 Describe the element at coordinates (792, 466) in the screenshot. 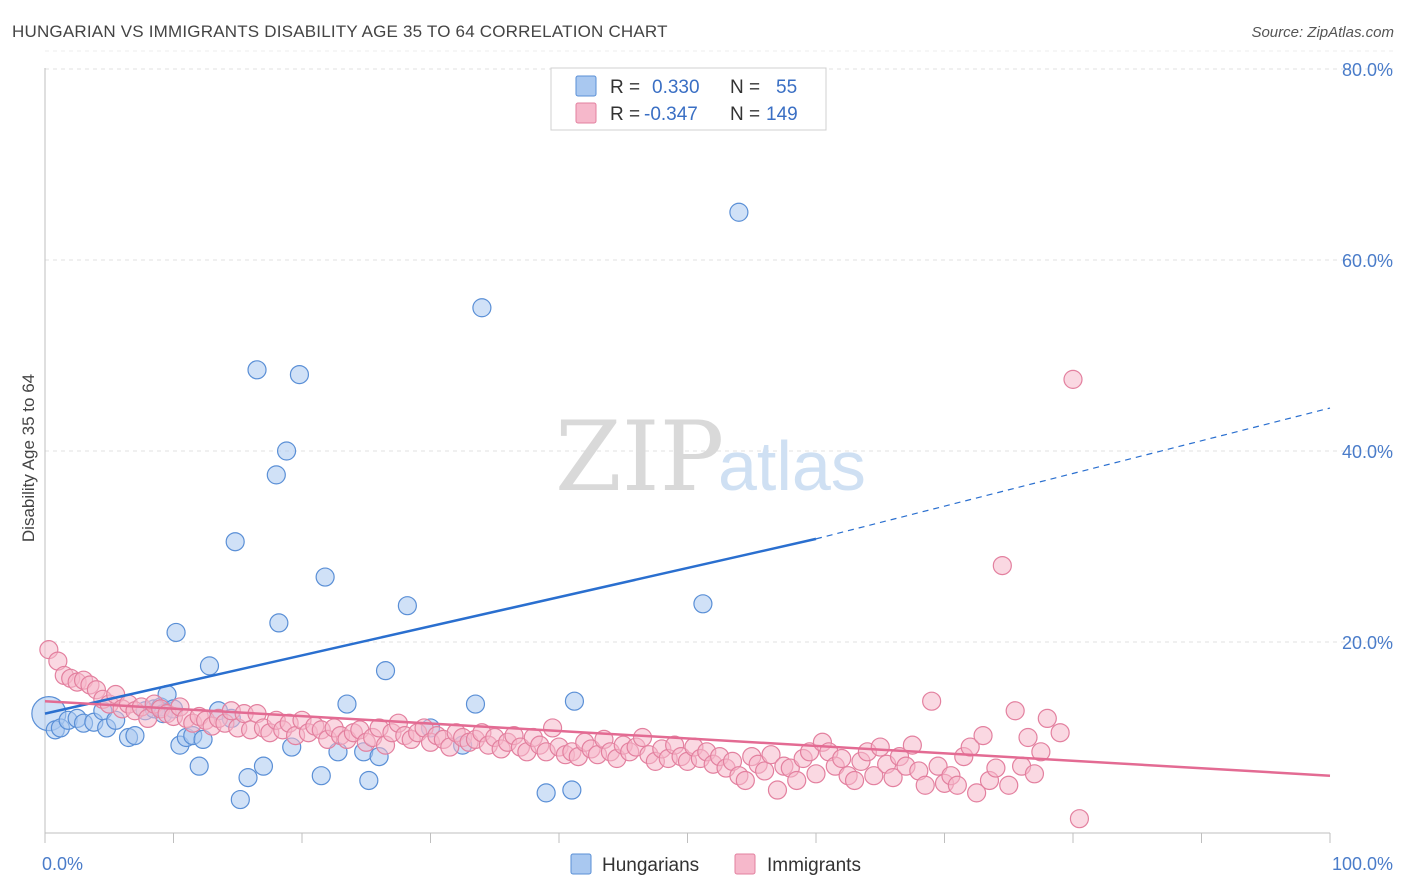

I see `watermark-atlas: atlas` at that location.